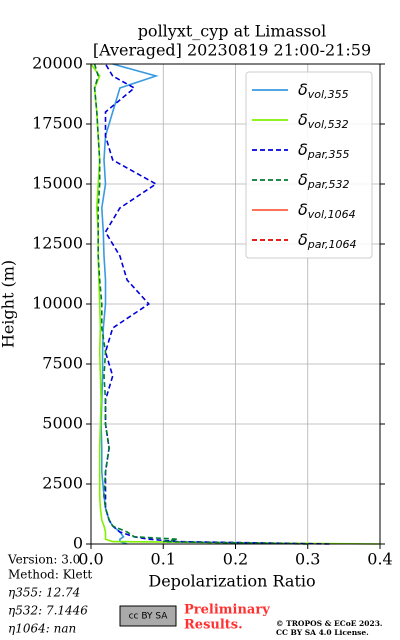 The height and width of the screenshot is (640, 400). Describe the element at coordinates (307, 559) in the screenshot. I see `x-tick-label: 0.3` at that location.